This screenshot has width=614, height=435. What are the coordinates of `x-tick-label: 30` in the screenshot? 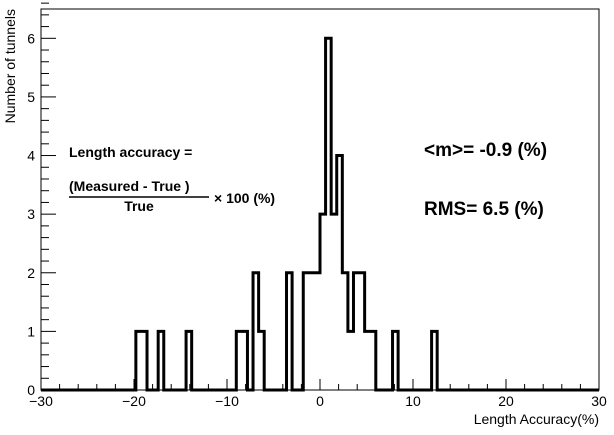 It's located at (599, 401).